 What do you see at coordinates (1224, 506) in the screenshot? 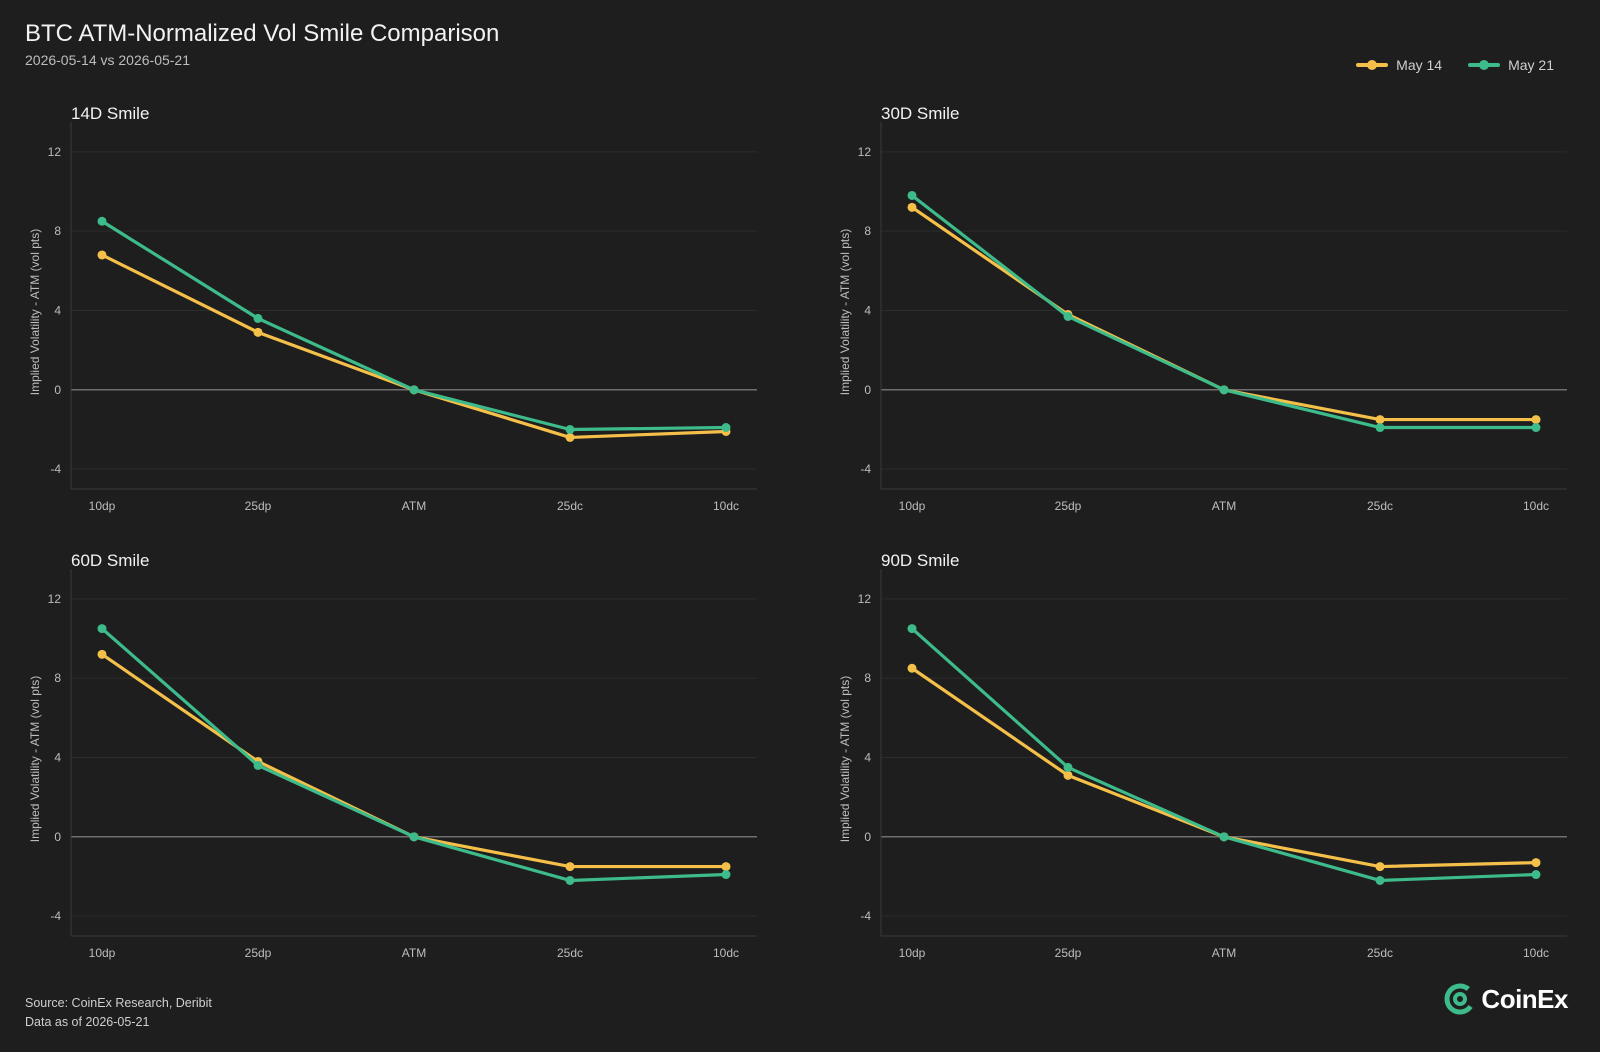
I see `x-tick-label-30d: ATM` at bounding box center [1224, 506].